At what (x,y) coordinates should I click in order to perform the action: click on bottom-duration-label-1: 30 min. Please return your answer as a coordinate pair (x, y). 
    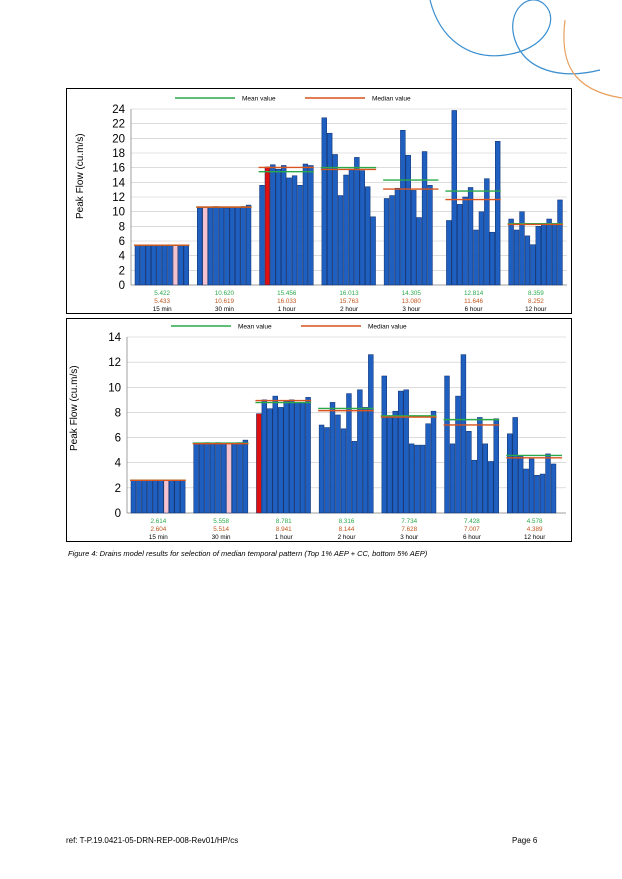
    Looking at the image, I should click on (221, 537).